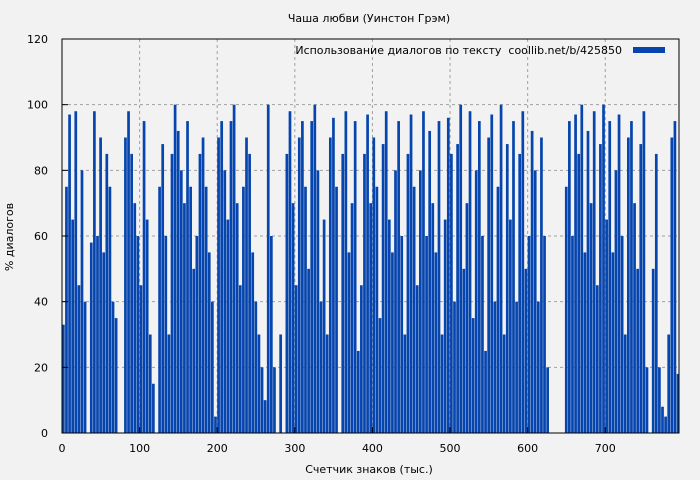 This screenshot has height=480, width=700. Describe the element at coordinates (337, 441) in the screenshot. I see `x-axis: 0 100 200 300 400 500 600 700` at that location.